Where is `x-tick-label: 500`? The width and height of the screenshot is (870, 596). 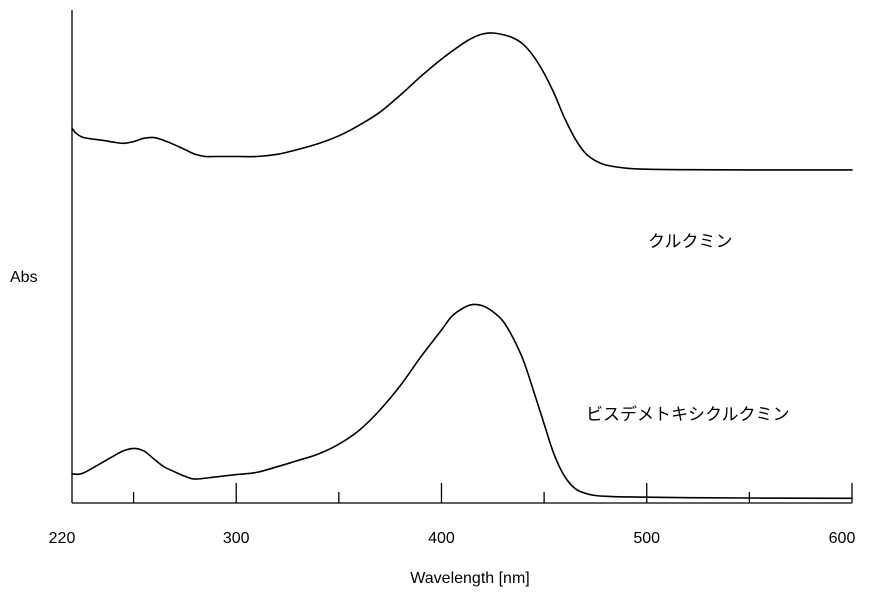 x-tick-label: 500 is located at coordinates (646, 538).